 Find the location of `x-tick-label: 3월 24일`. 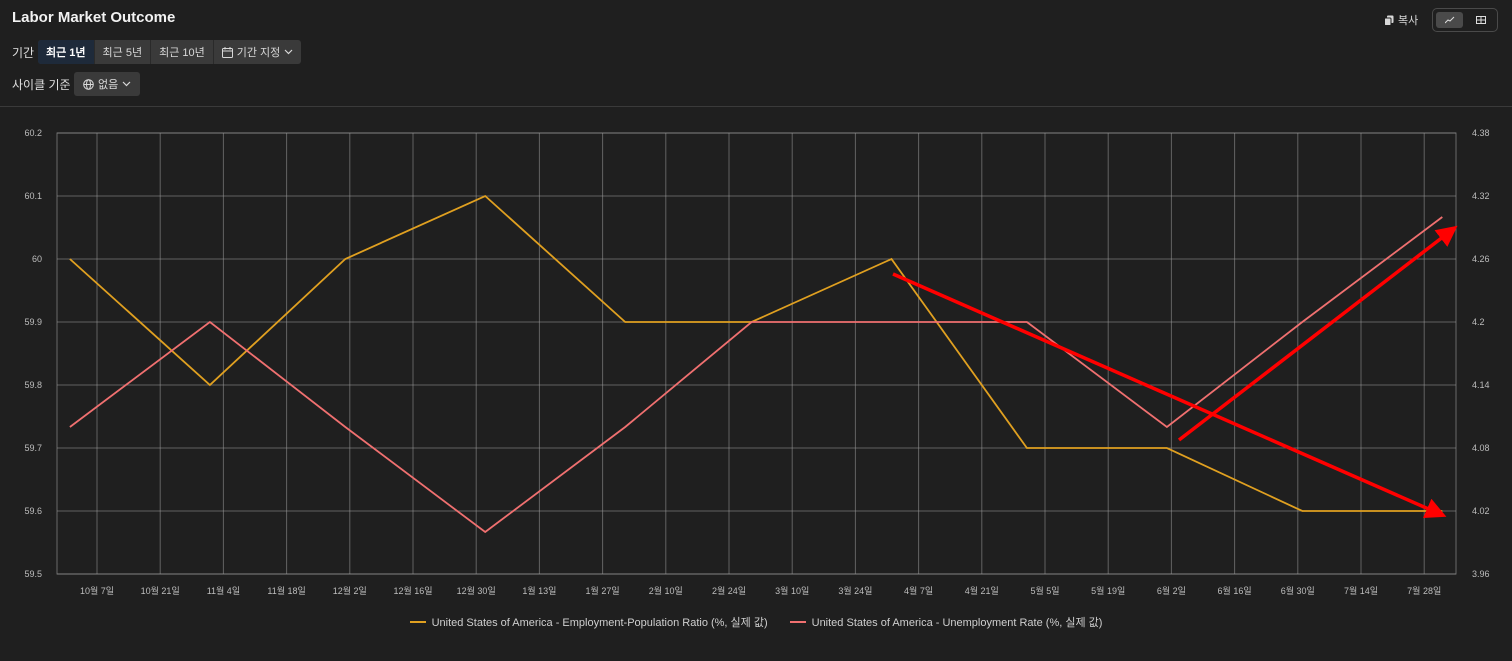

x-tick-label: 3월 24일 is located at coordinates (855, 590).